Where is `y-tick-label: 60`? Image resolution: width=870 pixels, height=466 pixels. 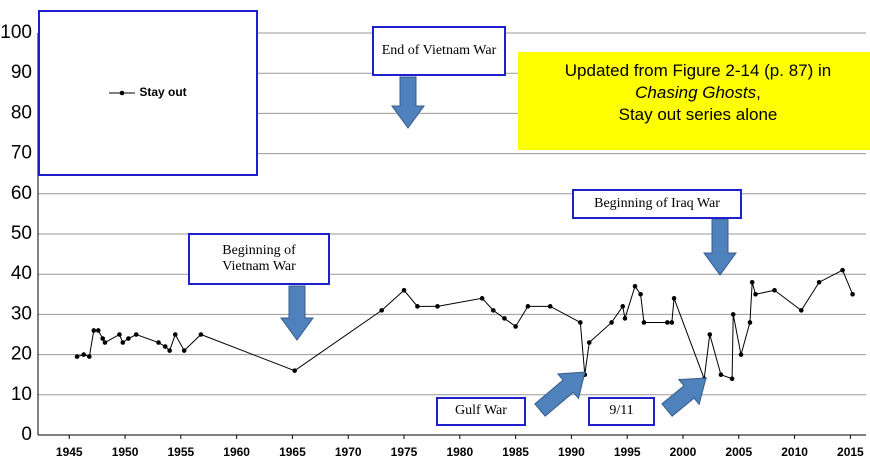 y-tick-label: 60 is located at coordinates (21, 193).